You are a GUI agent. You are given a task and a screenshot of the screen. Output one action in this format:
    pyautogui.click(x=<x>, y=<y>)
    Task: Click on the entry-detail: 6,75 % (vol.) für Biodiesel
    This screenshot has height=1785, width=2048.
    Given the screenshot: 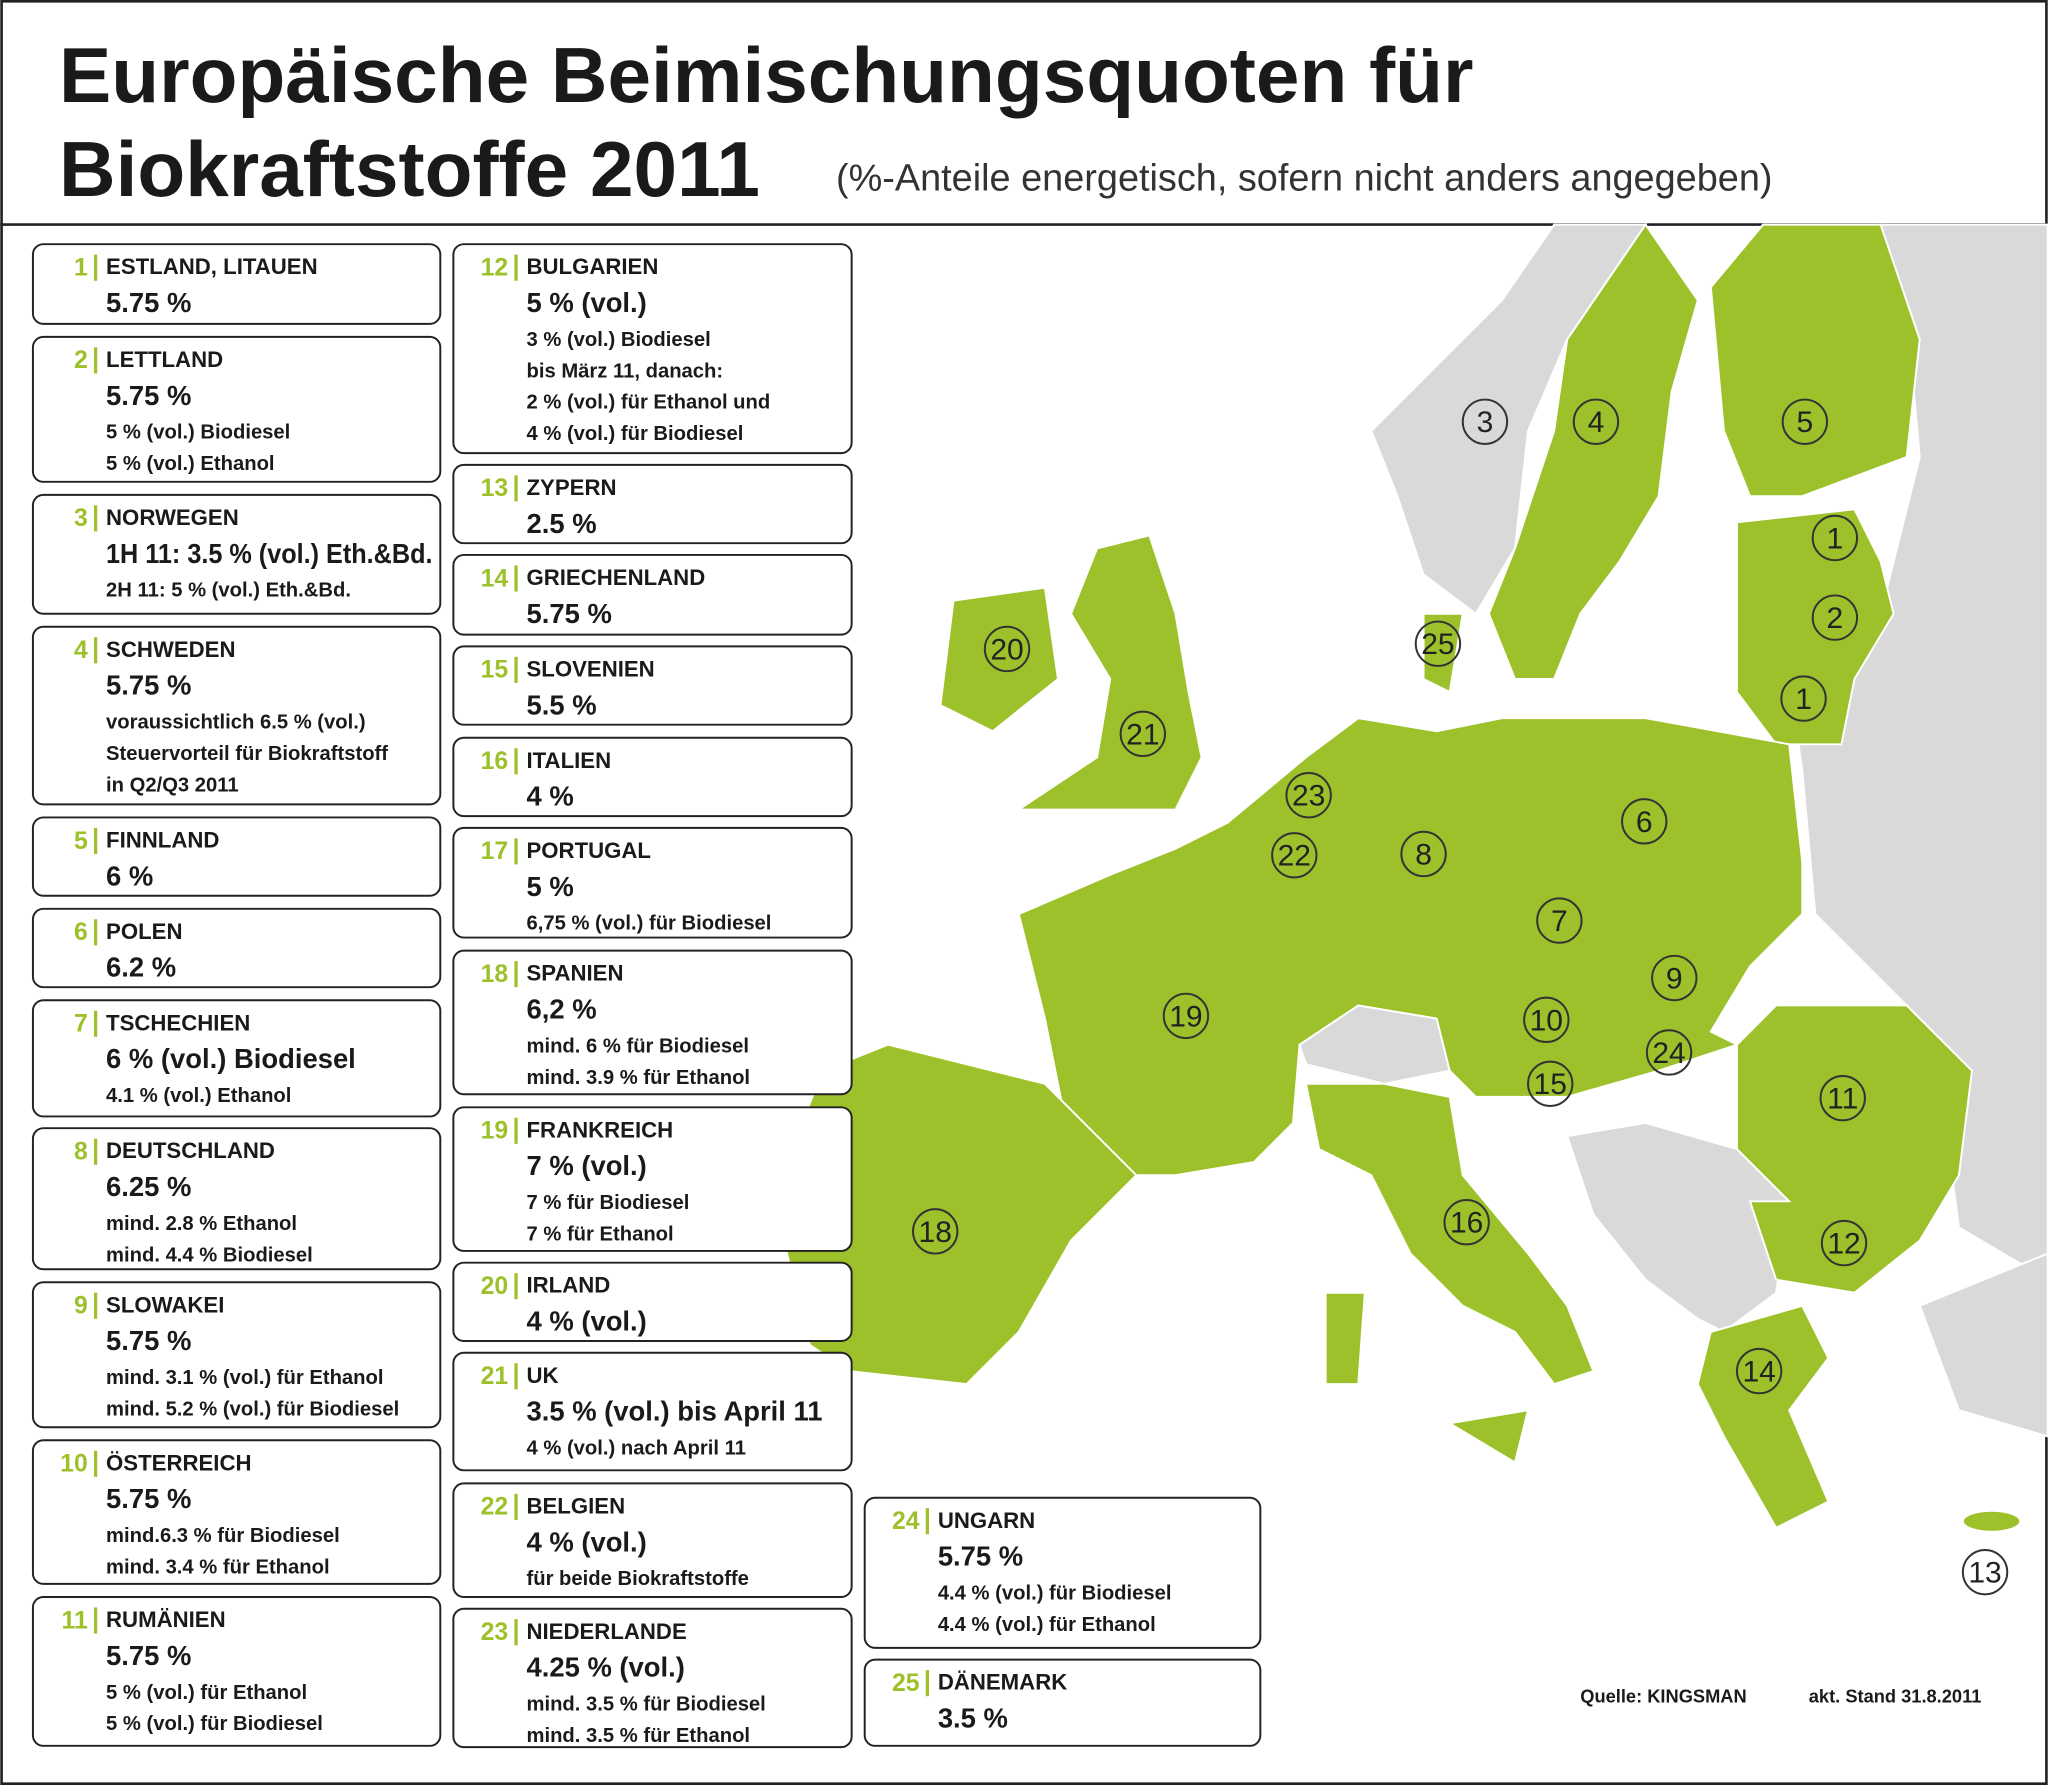 What is the action you would take?
    pyautogui.click(x=648, y=924)
    